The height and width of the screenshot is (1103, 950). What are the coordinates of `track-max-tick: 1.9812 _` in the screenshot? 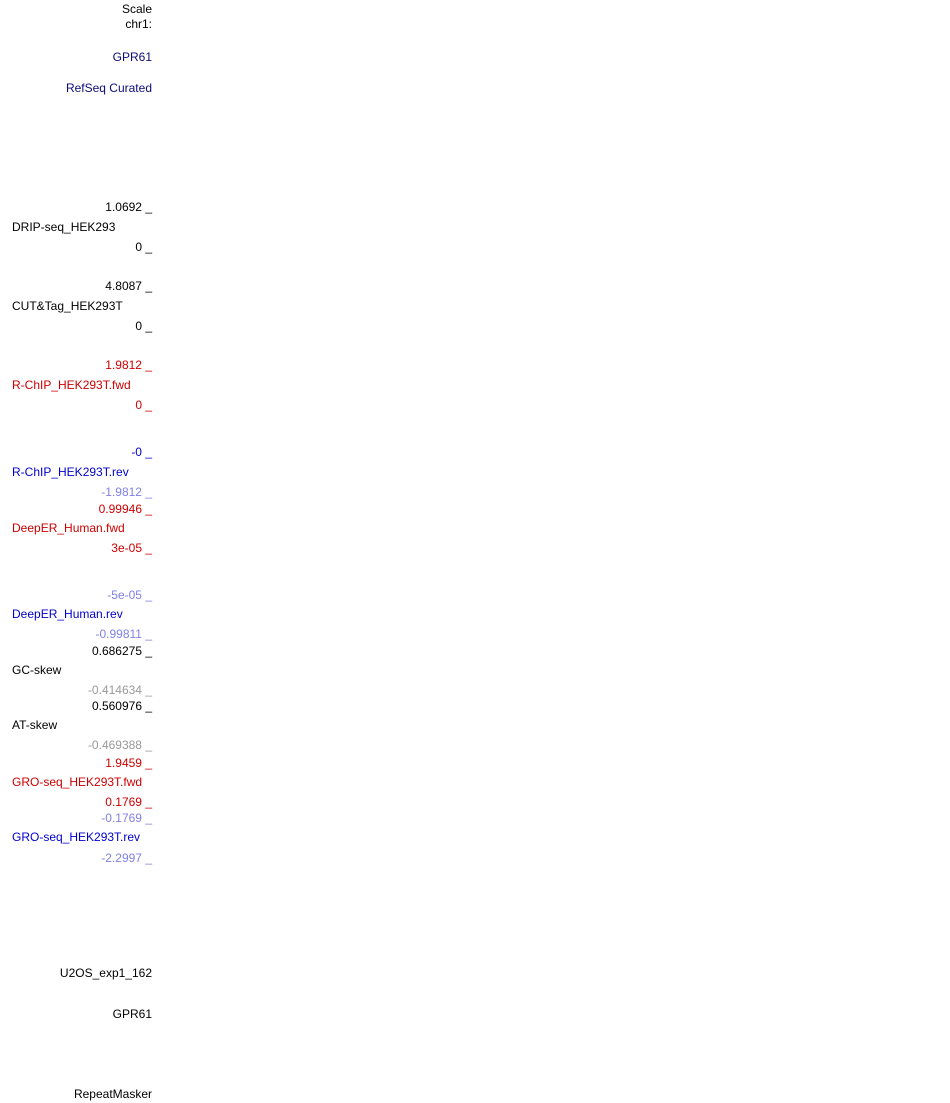 It's located at (128, 365).